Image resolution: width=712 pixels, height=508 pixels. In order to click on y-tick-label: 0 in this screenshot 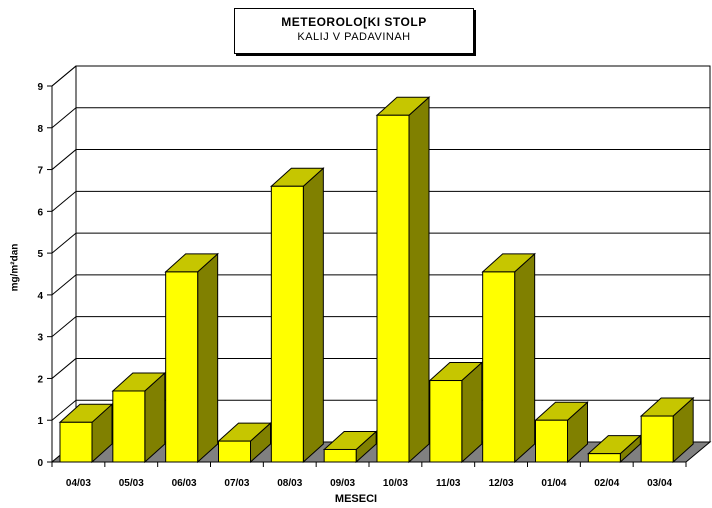, I will do `click(40, 463)`.